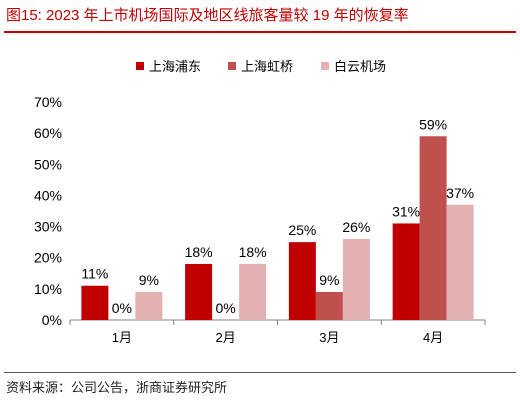 This screenshot has width=520, height=402. I want to click on x-tick-label: 1月, so click(122, 337).